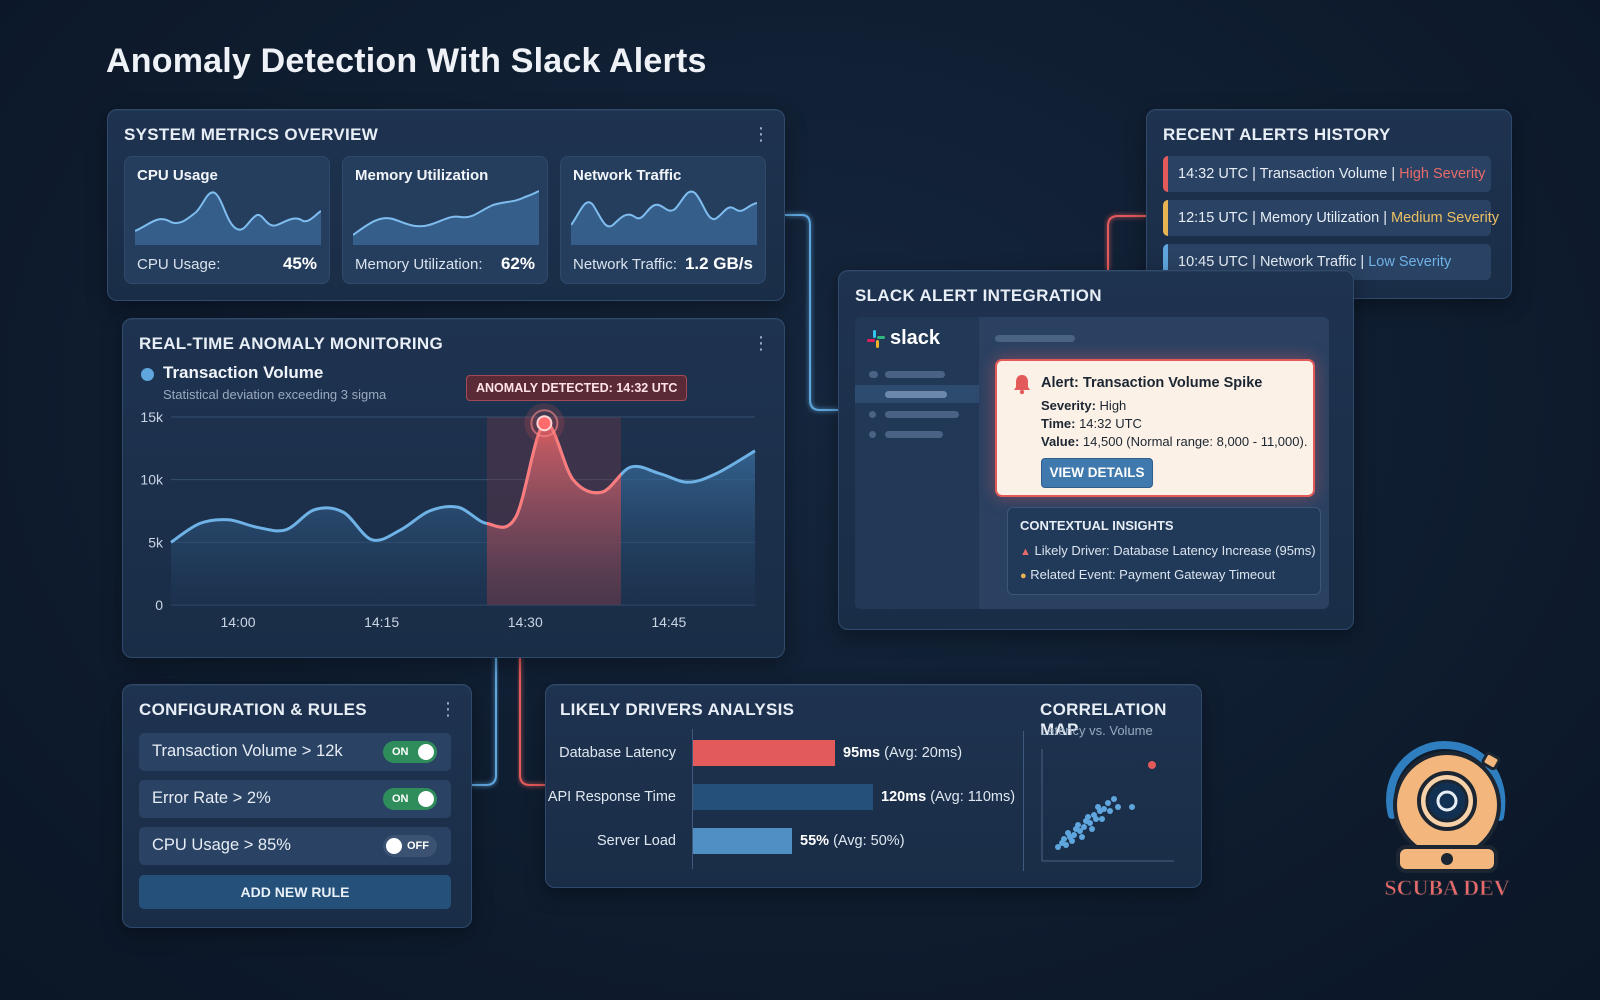 Image resolution: width=1600 pixels, height=1000 pixels. I want to click on trend-icon: ▲, so click(1025, 552).